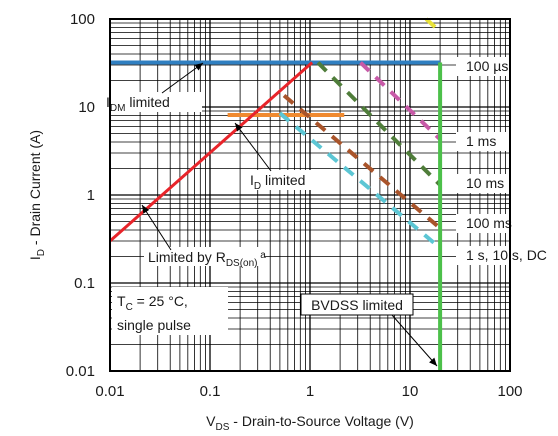 This screenshot has height=436, width=558. I want to click on y-tick-label: 0.01, so click(80, 371).